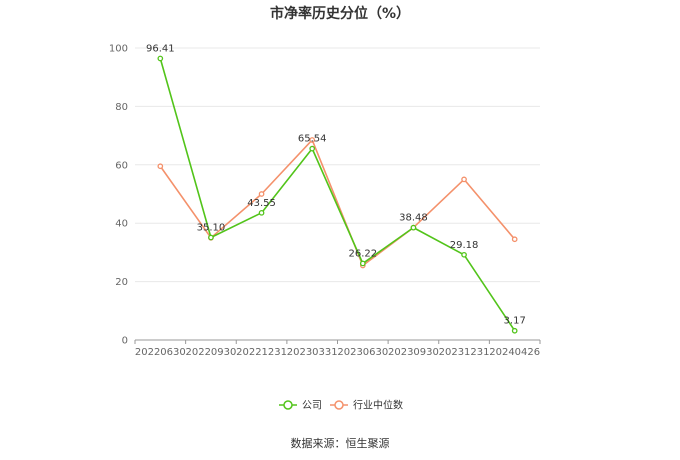 Image resolution: width=680 pixels, height=460 pixels. Describe the element at coordinates (340, 13) in the screenshot. I see `chart-title: 市净率历史分位（%）` at that location.